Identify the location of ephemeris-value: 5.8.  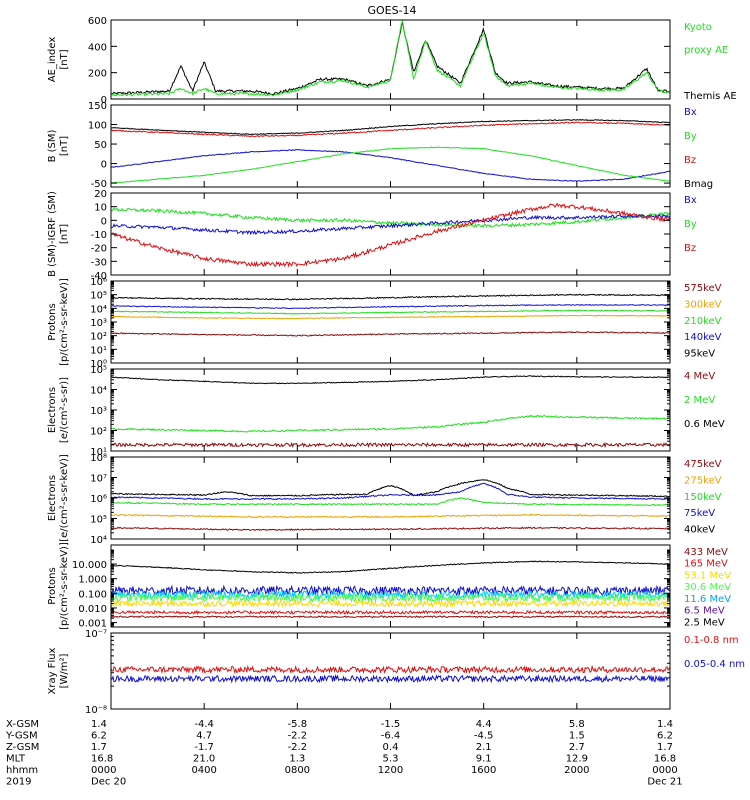
(577, 724).